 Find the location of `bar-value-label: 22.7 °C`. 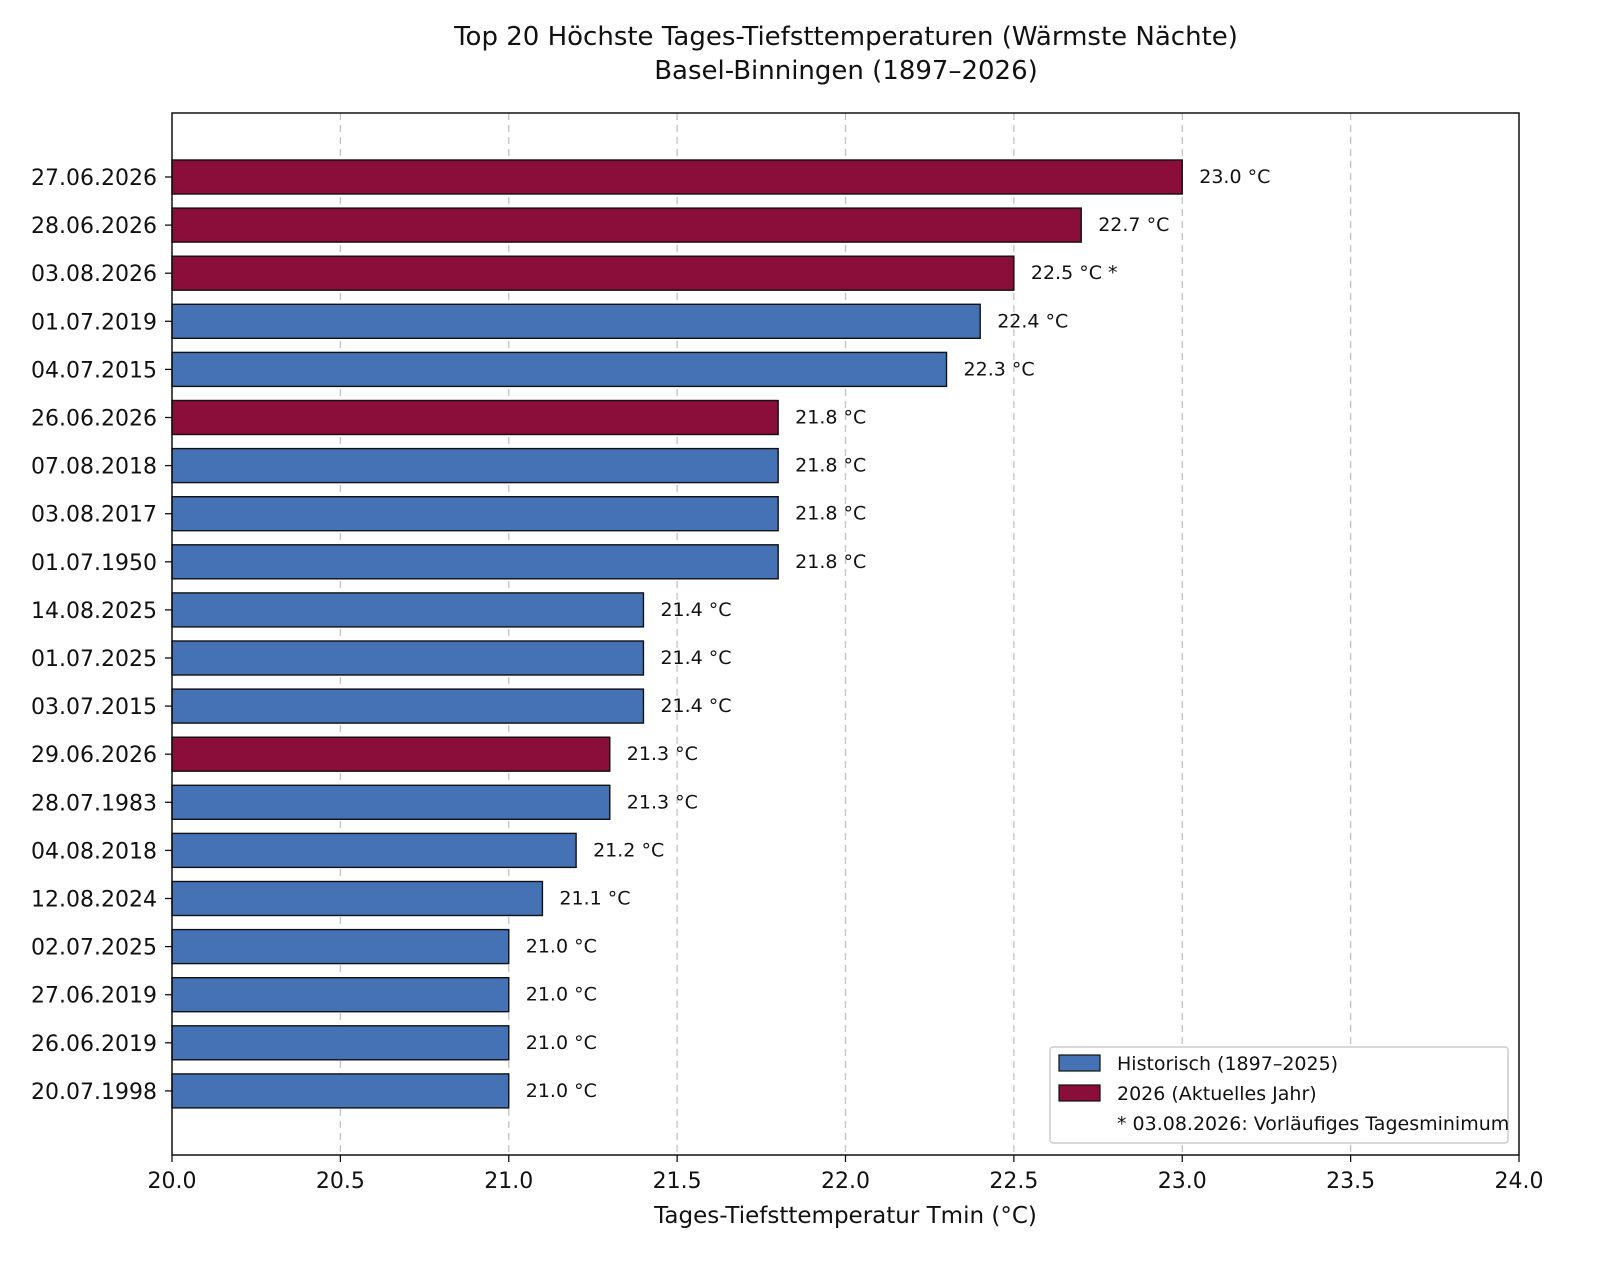

bar-value-label: 22.7 °C is located at coordinates (1133, 225).